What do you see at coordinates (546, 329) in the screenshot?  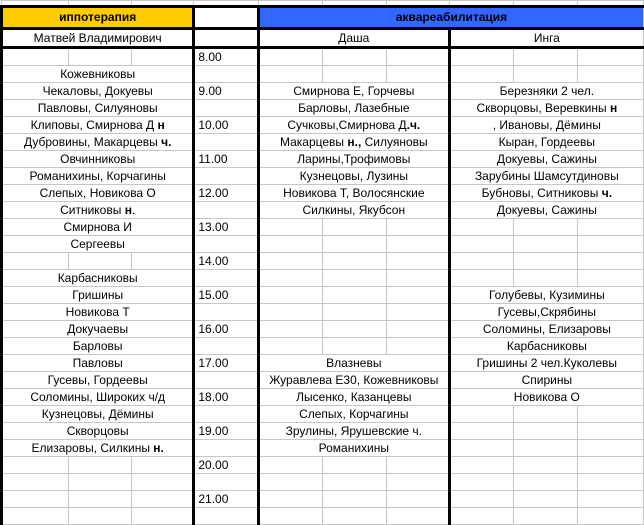 I see `inga-slot-cell: Соломины, Елизаровы` at bounding box center [546, 329].